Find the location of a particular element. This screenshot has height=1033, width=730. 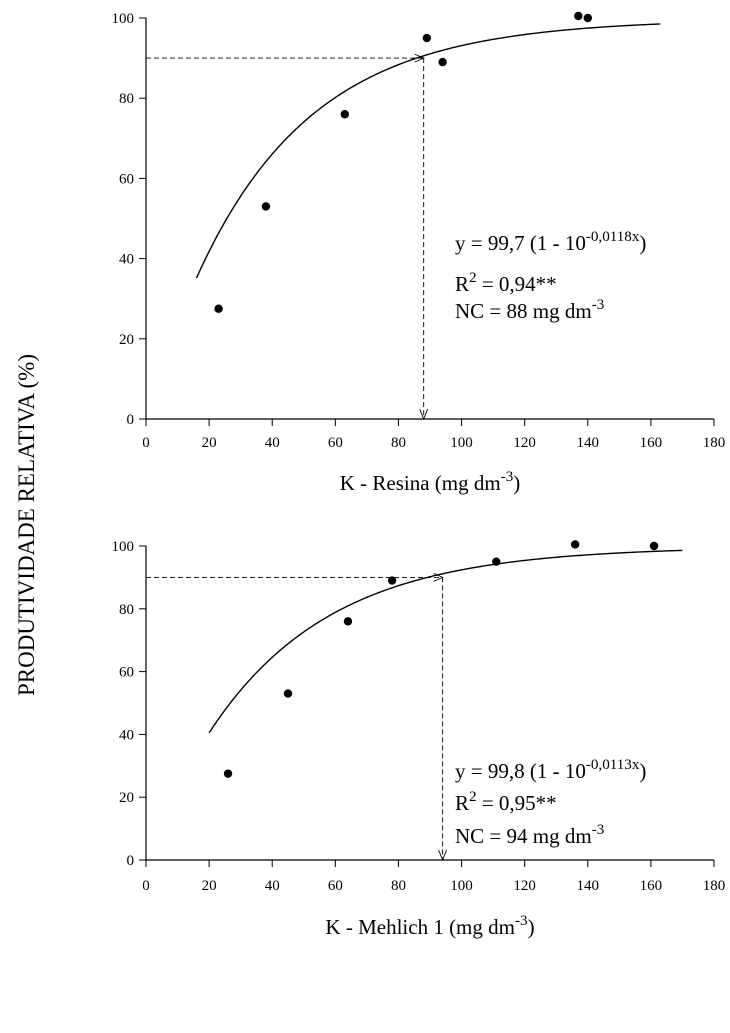

equation-line: y = 99,8 (1 - 10-0,0113x) is located at coordinates (550, 770).